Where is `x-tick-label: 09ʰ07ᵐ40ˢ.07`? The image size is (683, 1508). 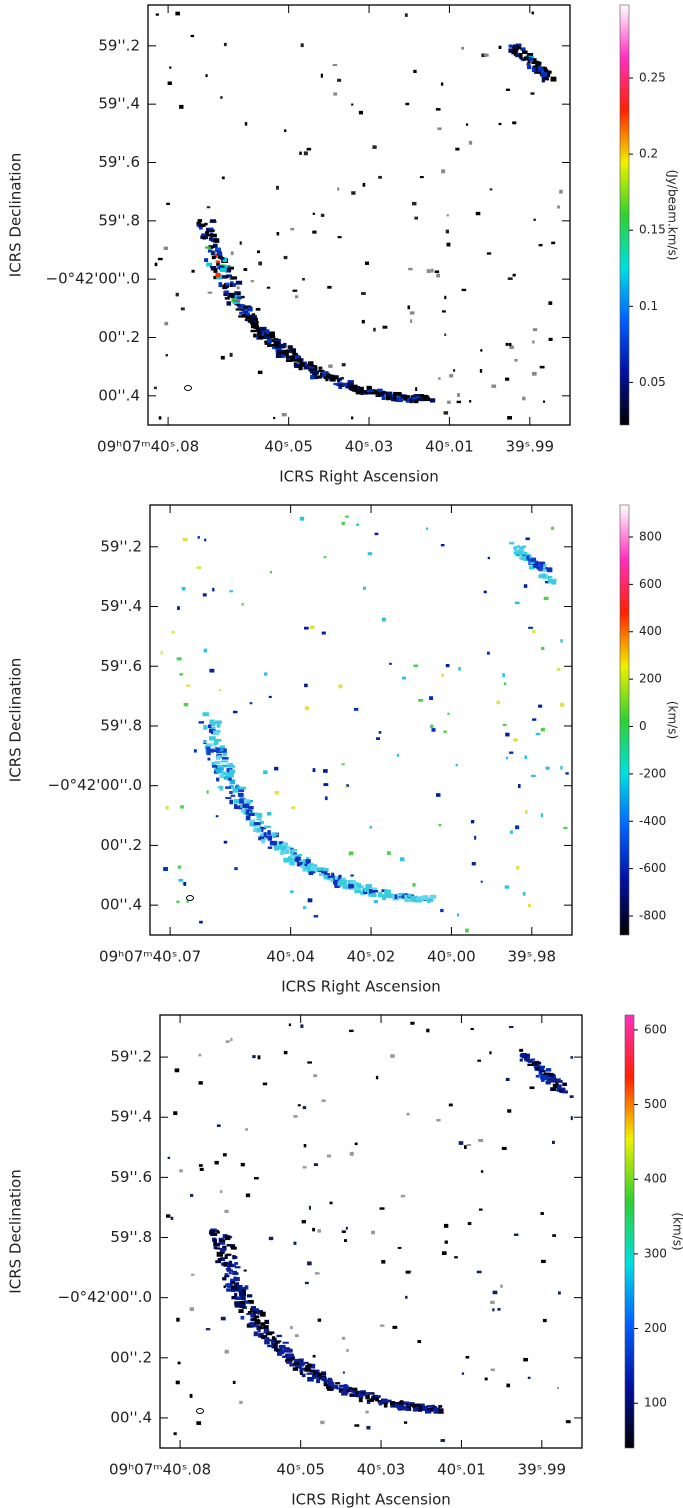 x-tick-label: 09ʰ07ᵐ40ˢ.07 is located at coordinates (150, 957).